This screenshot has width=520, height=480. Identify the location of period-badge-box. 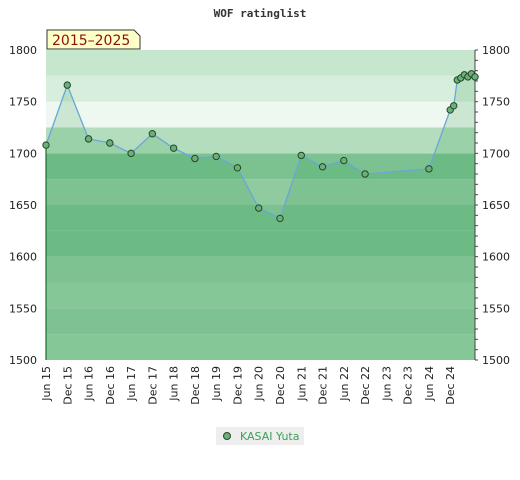
(93, 39).